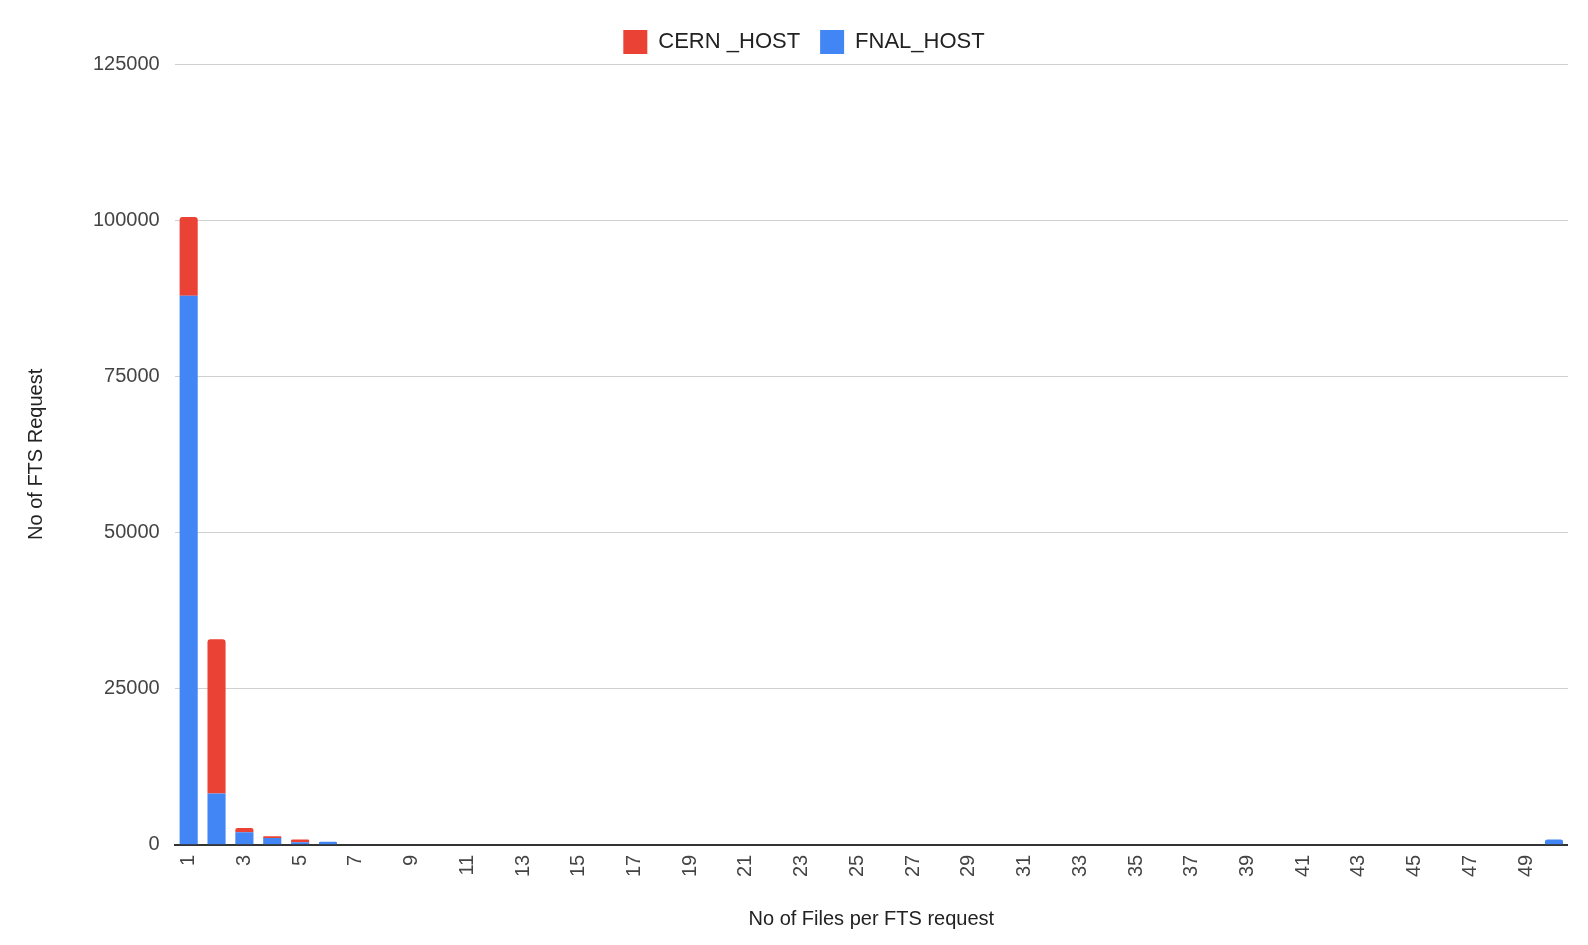  Describe the element at coordinates (132, 374) in the screenshot. I see `y-tick-label: 75000` at that location.